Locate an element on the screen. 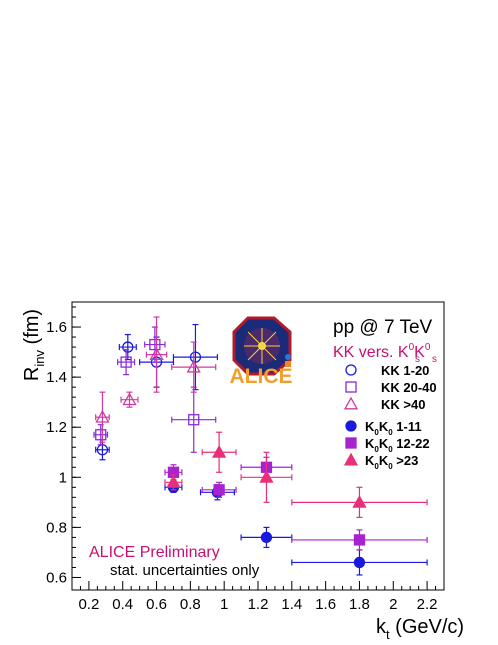 The width and height of the screenshot is (498, 645). x-tick-label: 1.2 is located at coordinates (258, 604).